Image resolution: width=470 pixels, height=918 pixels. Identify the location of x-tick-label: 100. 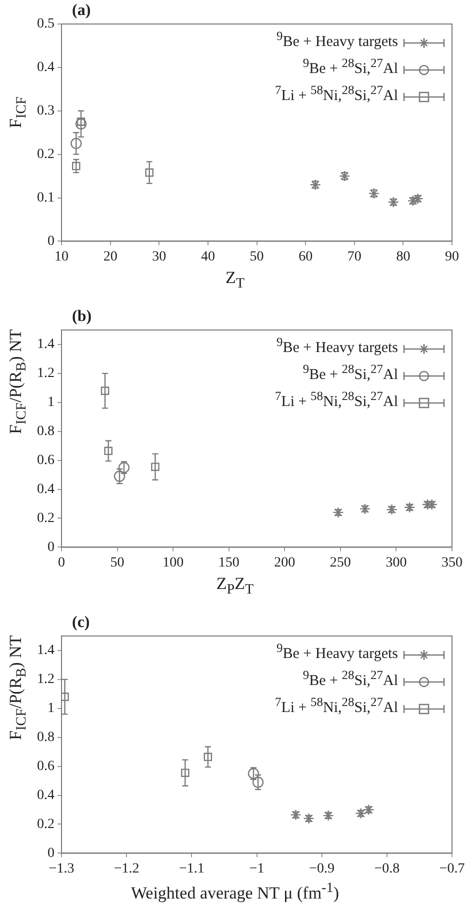
(173, 562).